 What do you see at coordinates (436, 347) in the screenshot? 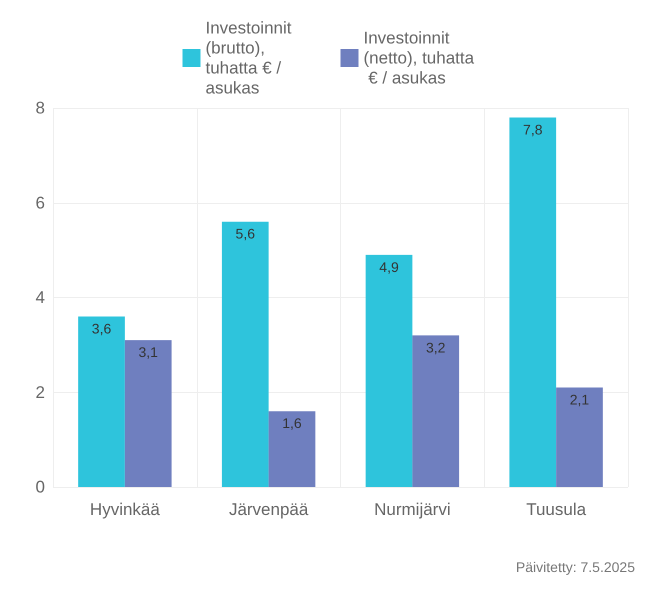
I see `data-label: 3,2` at bounding box center [436, 347].